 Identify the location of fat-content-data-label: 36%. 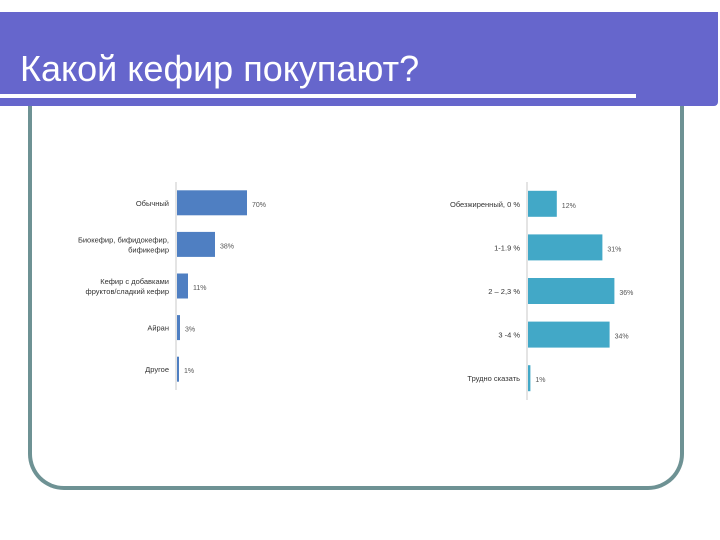
(626, 293).